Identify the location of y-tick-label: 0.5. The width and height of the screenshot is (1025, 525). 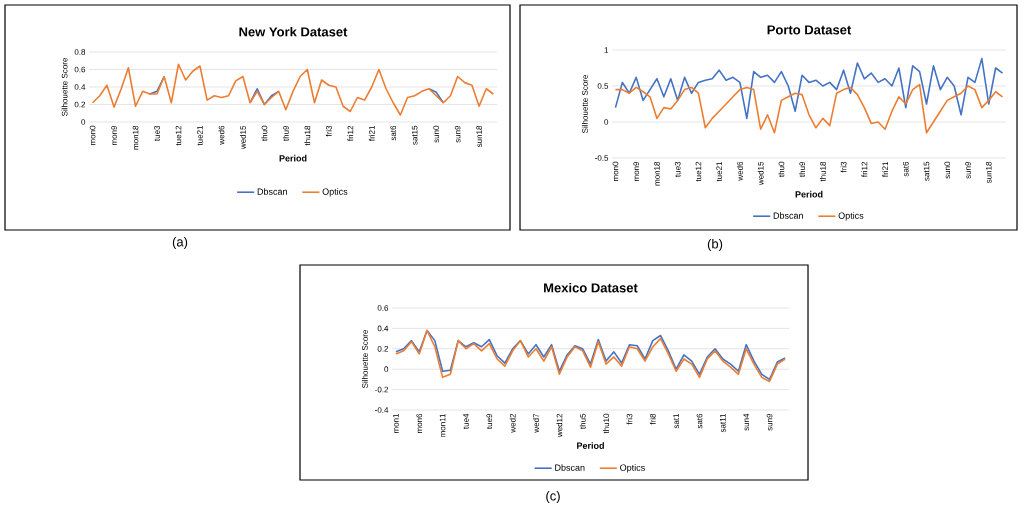
(603, 86).